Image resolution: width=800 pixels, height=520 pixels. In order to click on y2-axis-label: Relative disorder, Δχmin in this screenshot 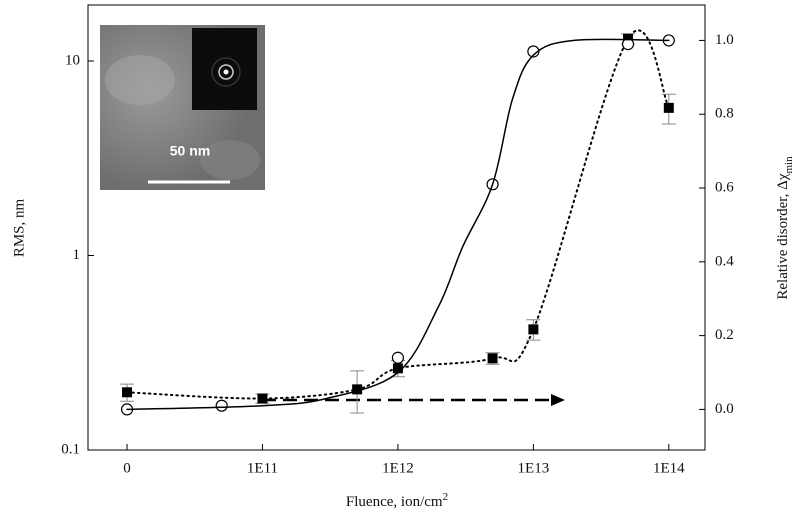, I will do `click(784, 228)`.